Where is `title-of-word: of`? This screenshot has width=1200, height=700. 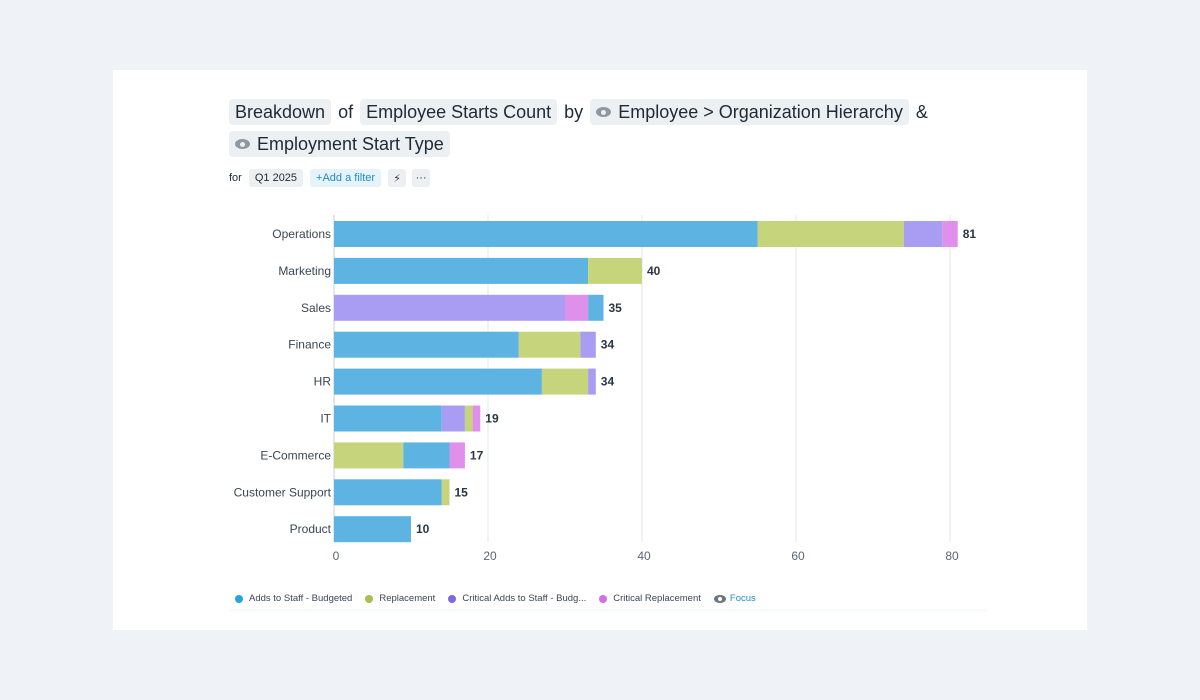
title-of-word: of is located at coordinates (346, 111).